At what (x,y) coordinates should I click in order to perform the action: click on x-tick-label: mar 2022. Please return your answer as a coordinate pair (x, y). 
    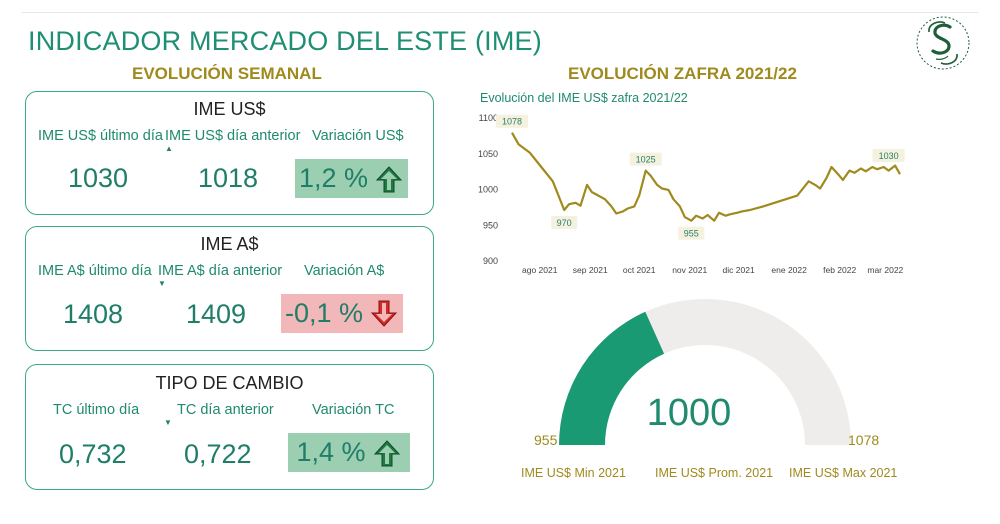
    Looking at the image, I should click on (885, 270).